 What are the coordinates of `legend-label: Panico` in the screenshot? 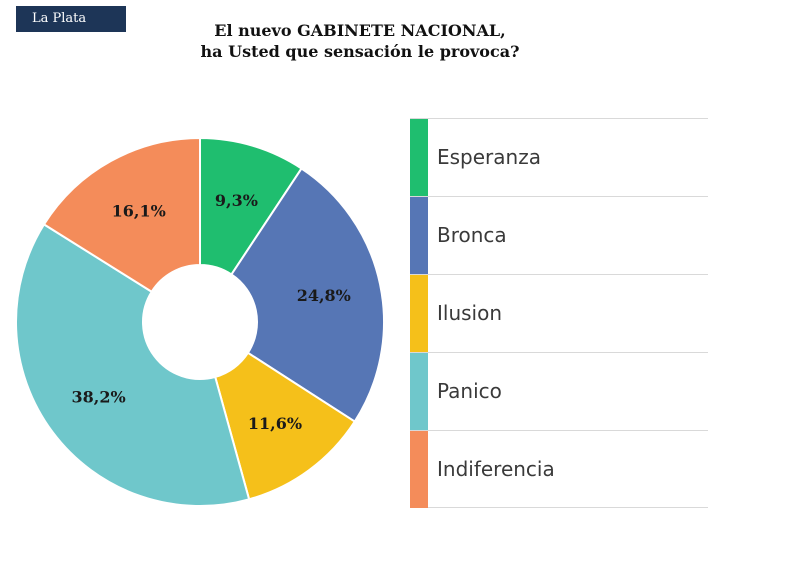 It's located at (469, 391).